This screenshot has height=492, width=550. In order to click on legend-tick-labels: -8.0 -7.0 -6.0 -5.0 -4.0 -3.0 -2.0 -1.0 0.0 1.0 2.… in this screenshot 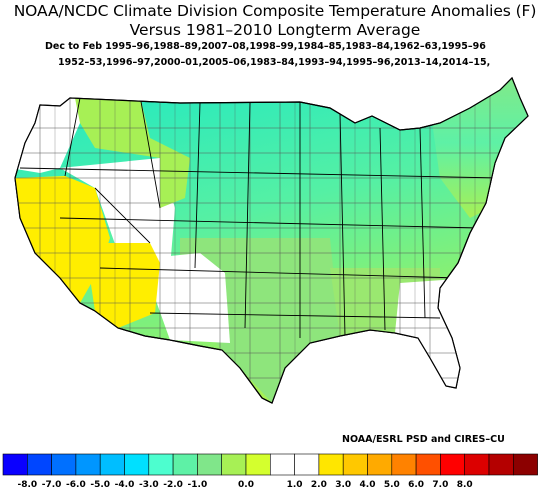, I will do `click(244, 485)`.